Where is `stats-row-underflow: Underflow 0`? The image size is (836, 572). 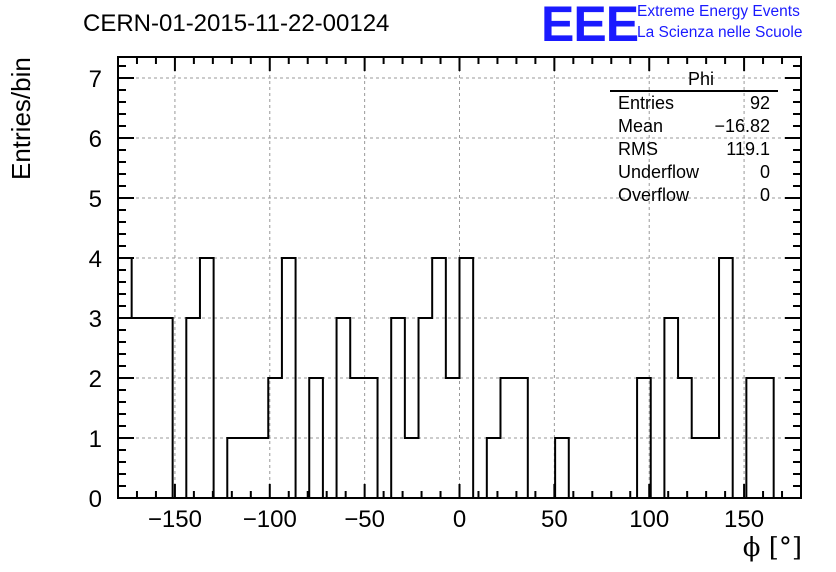
stats-row-underflow: Underflow 0 is located at coordinates (694, 172).